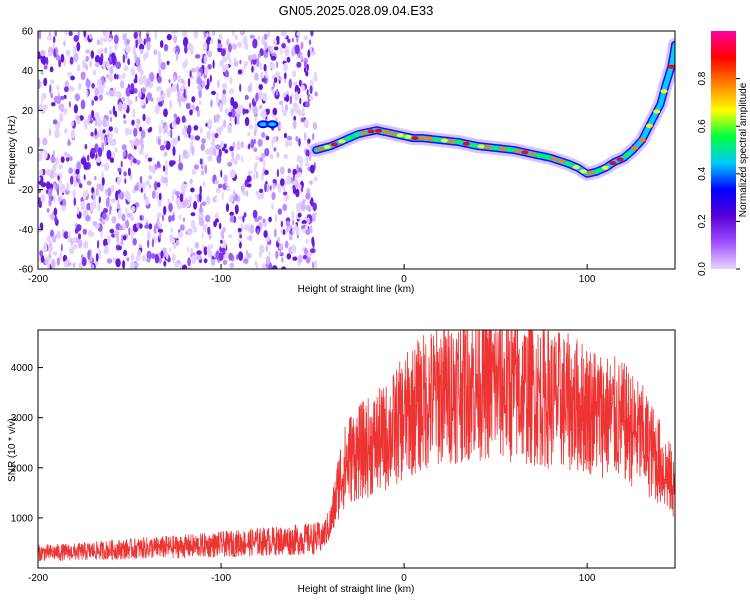 This screenshot has height=600, width=750. Describe the element at coordinates (26, 270) in the screenshot. I see `y-tick-label: -60` at that location.